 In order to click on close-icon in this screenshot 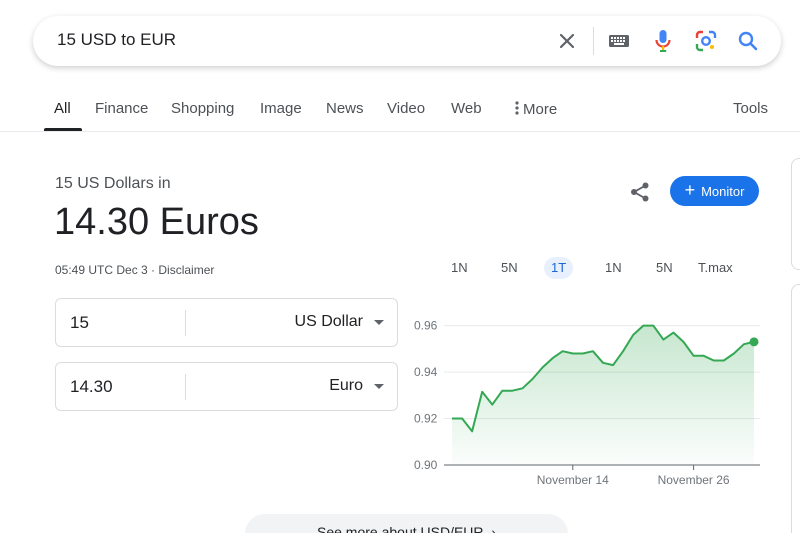, I will do `click(567, 41)`.